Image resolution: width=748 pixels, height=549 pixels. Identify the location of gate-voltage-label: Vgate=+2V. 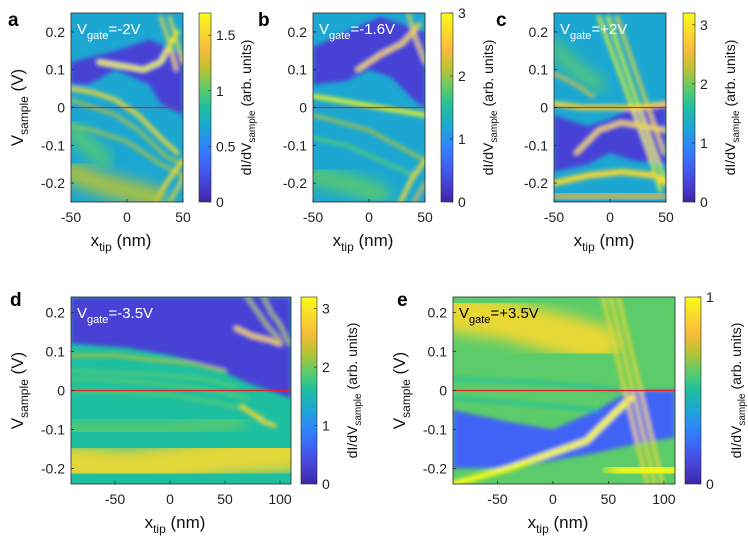
(593, 31).